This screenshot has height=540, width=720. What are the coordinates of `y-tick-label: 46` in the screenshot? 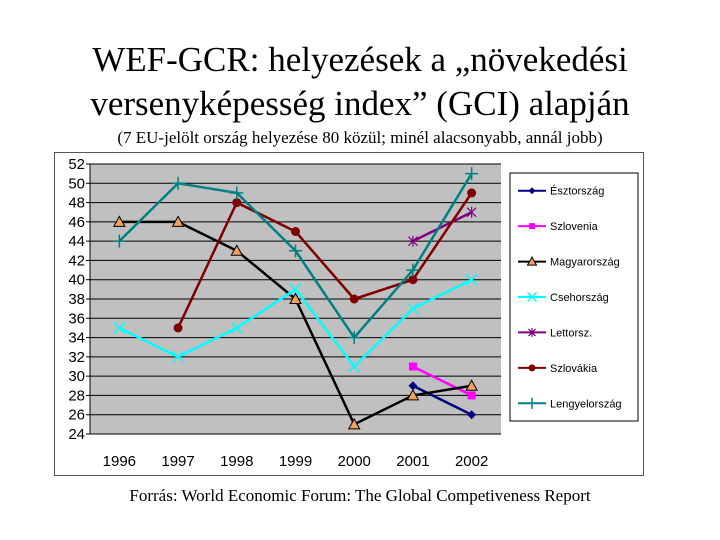 It's located at (76, 222).